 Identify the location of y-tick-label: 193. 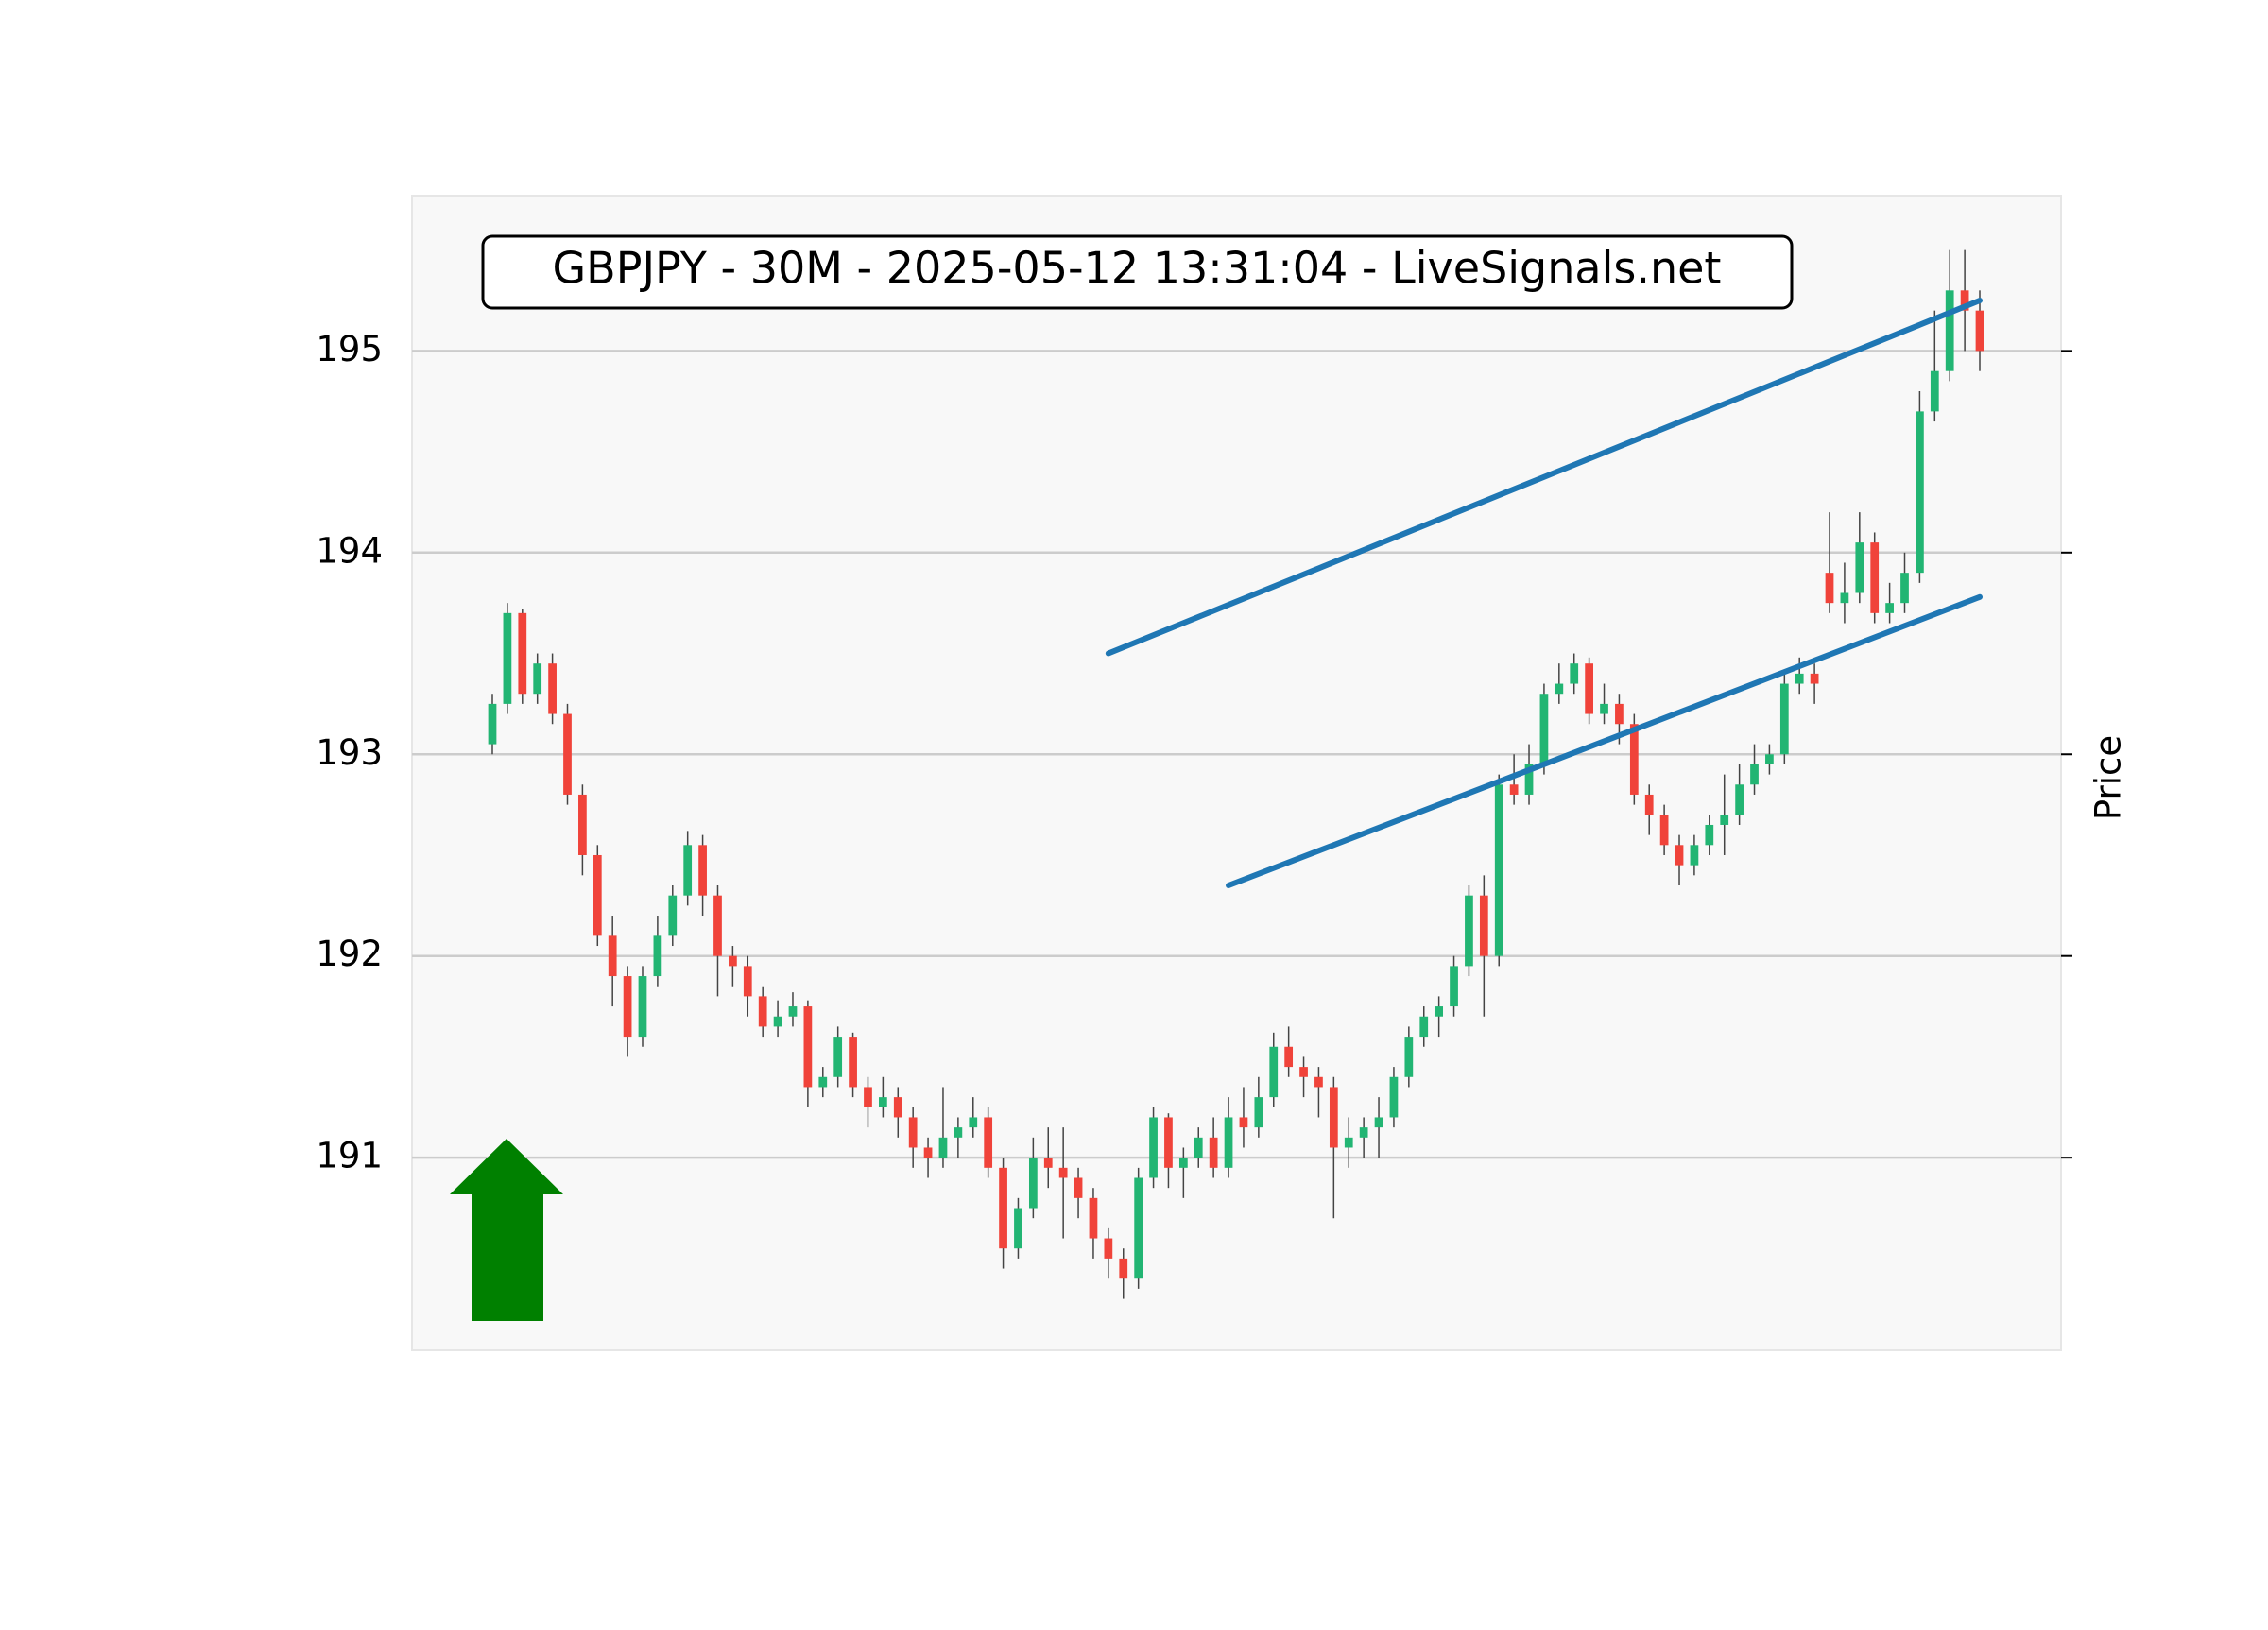
(349, 752).